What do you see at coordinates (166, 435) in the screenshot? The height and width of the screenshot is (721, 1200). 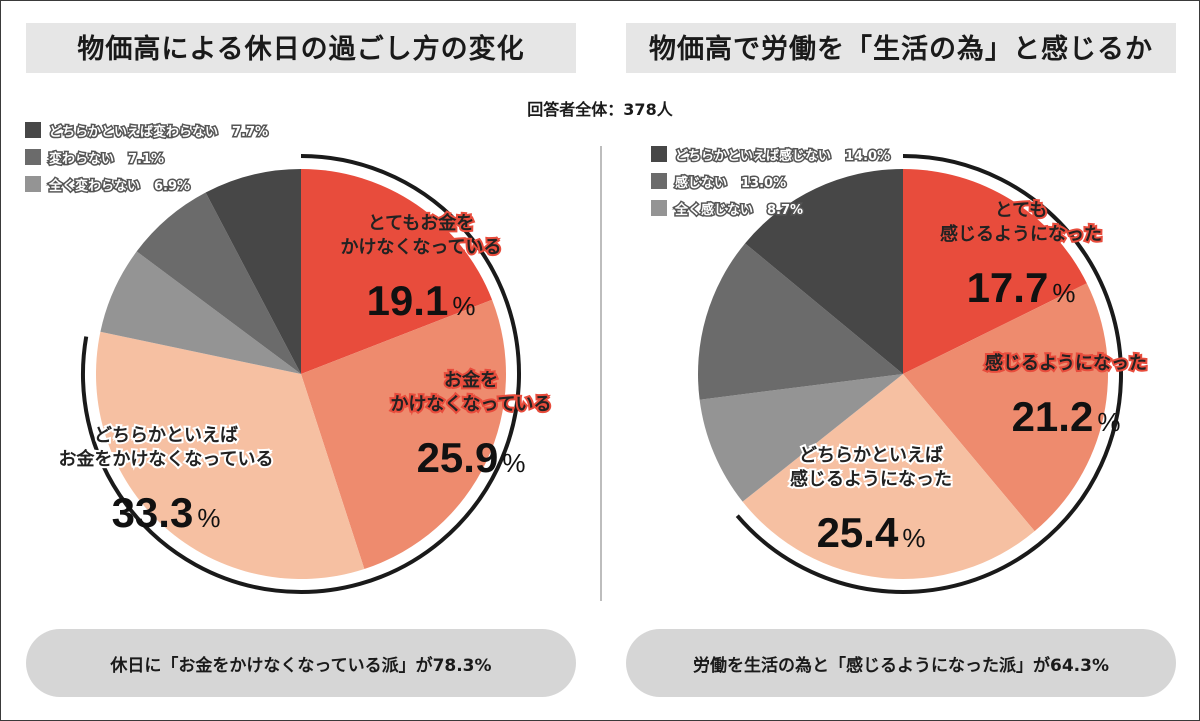 I see `pie-0-slice-2-label-line-0: どちらかといえば` at bounding box center [166, 435].